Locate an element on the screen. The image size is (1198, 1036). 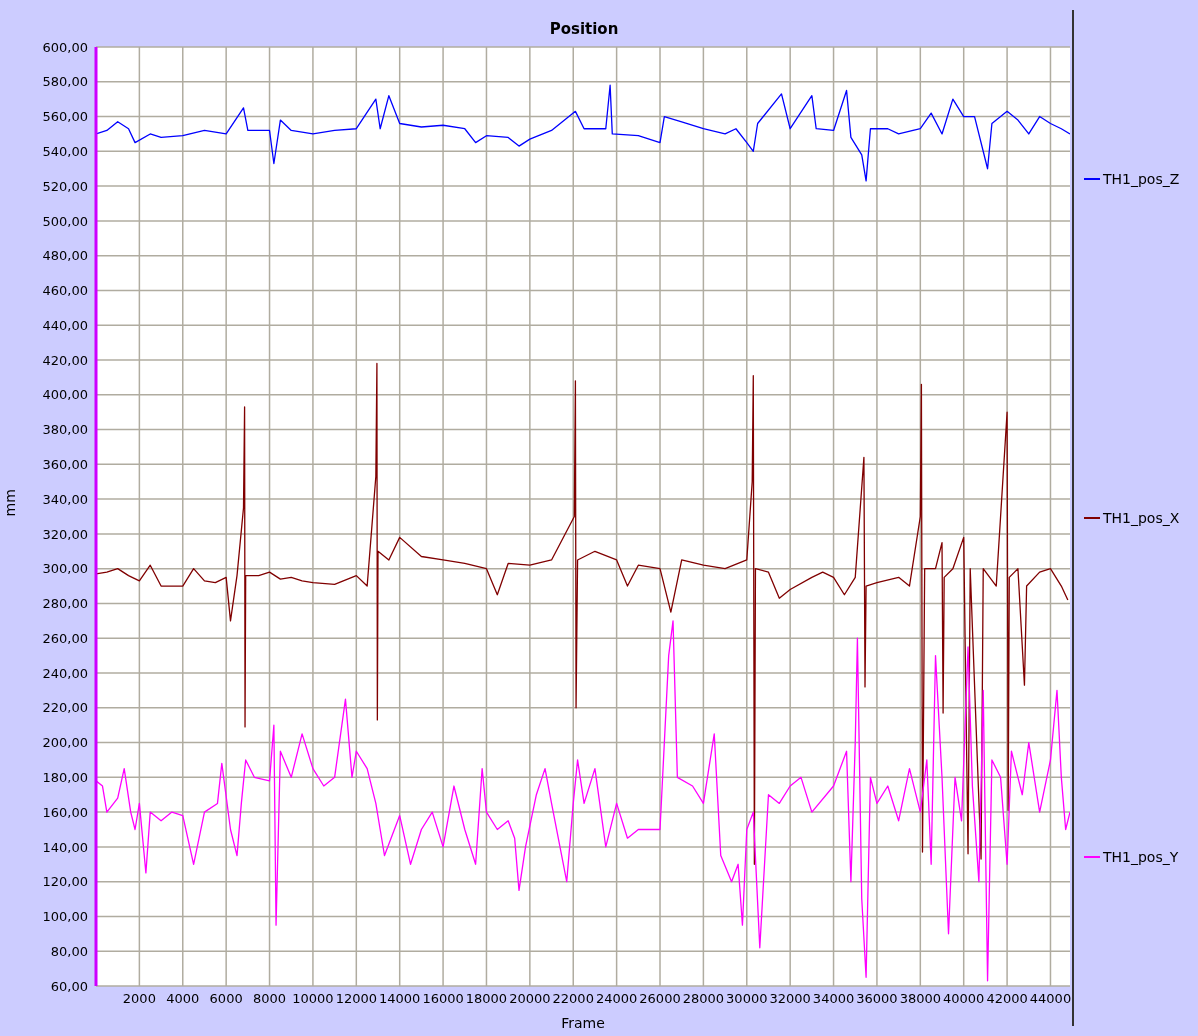
x-tick-label: 38000 is located at coordinates (920, 999).